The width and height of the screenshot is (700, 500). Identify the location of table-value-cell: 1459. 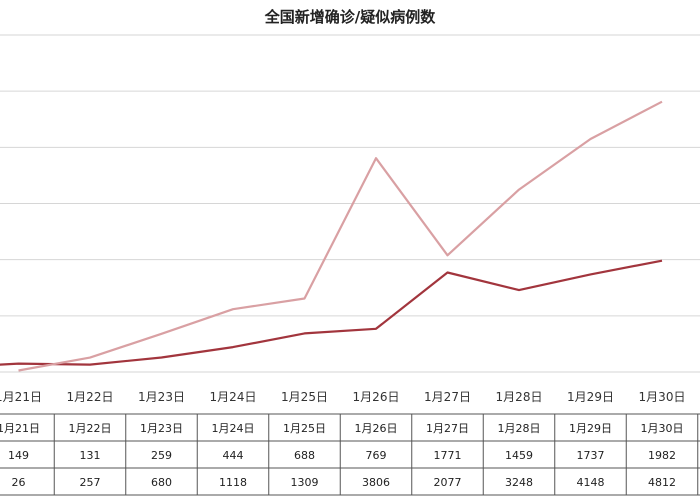
(519, 455).